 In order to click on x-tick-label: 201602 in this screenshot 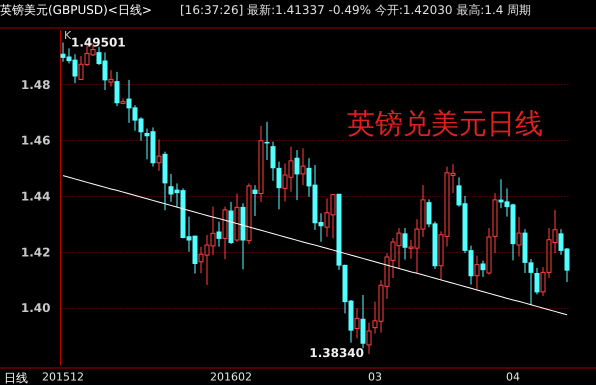, I will do `click(231, 377)`.